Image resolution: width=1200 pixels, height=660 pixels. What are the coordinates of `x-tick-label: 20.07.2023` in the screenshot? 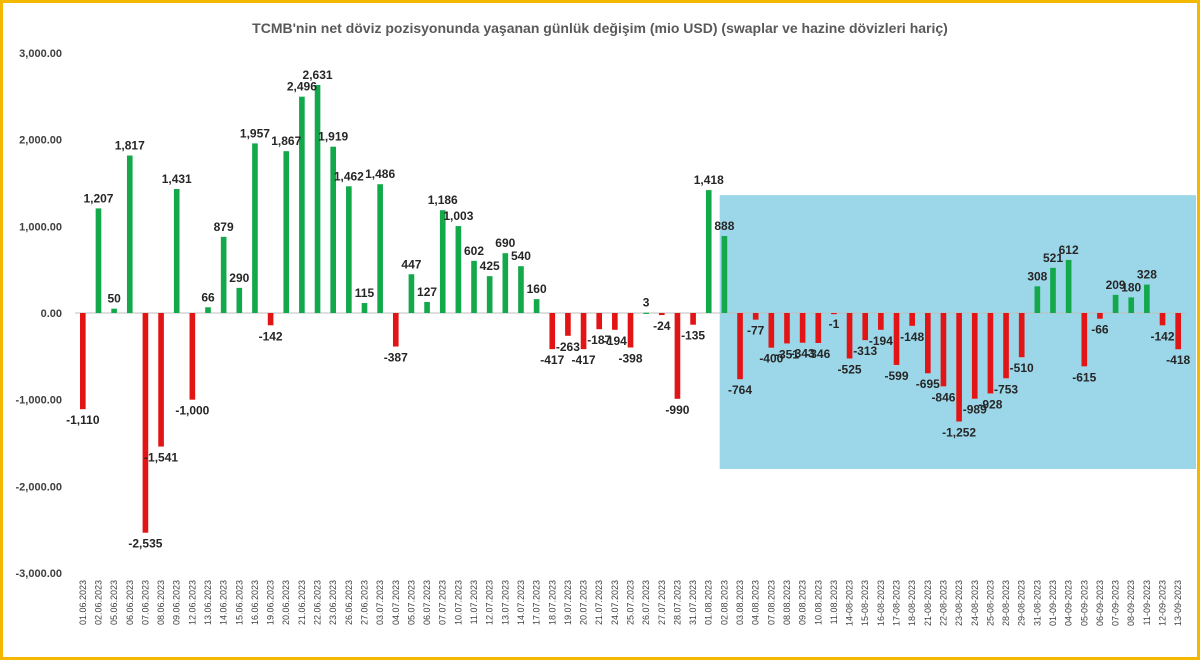 It's located at (584, 602).